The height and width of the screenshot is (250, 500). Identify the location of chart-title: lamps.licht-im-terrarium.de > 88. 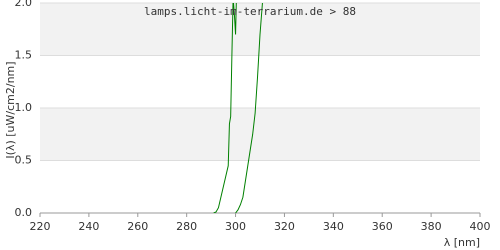
(250, 11).